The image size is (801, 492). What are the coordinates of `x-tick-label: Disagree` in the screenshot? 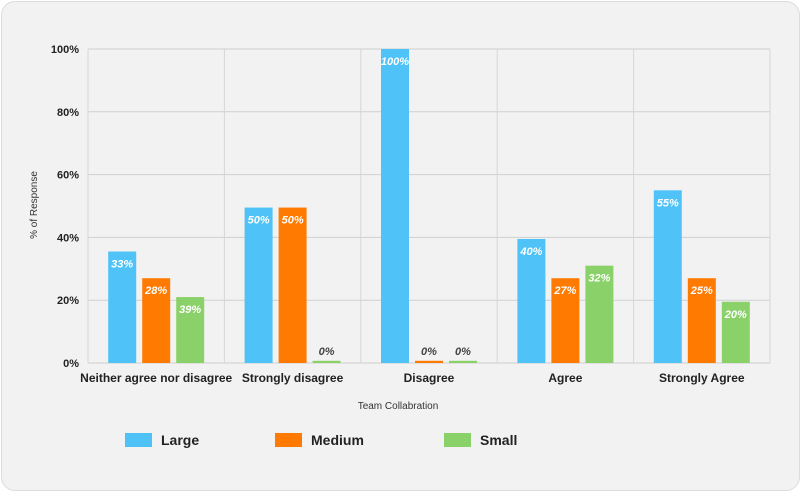 It's located at (429, 378).